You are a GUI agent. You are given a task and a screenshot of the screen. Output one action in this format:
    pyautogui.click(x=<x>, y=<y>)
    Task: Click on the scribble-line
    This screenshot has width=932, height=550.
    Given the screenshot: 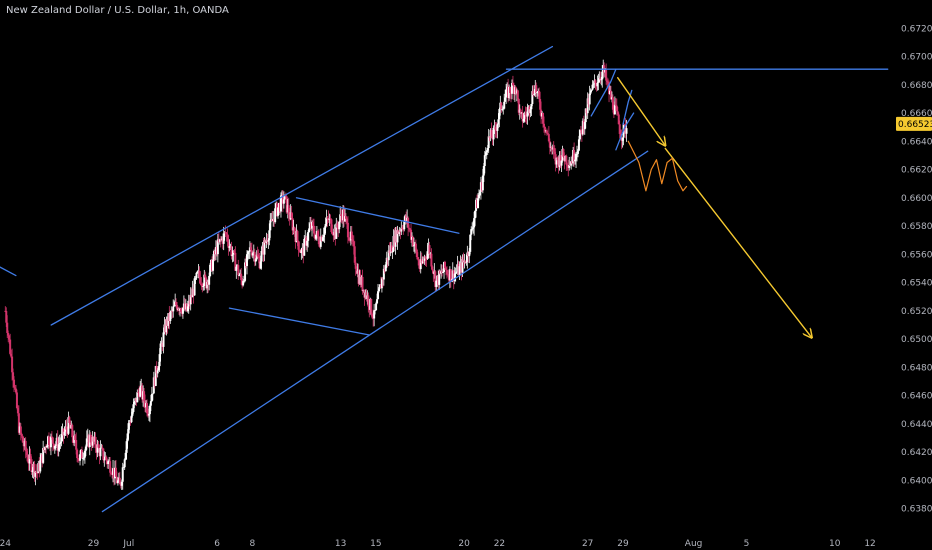 What is the action you would take?
    pyautogui.click(x=657, y=166)
    